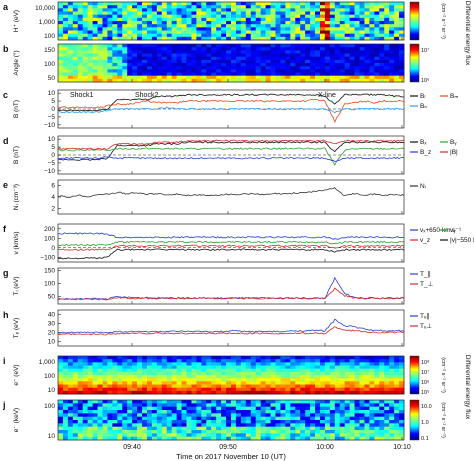 The height and width of the screenshot is (461, 474). Describe the element at coordinates (231, 327) in the screenshot. I see `series-group-h` at that location.